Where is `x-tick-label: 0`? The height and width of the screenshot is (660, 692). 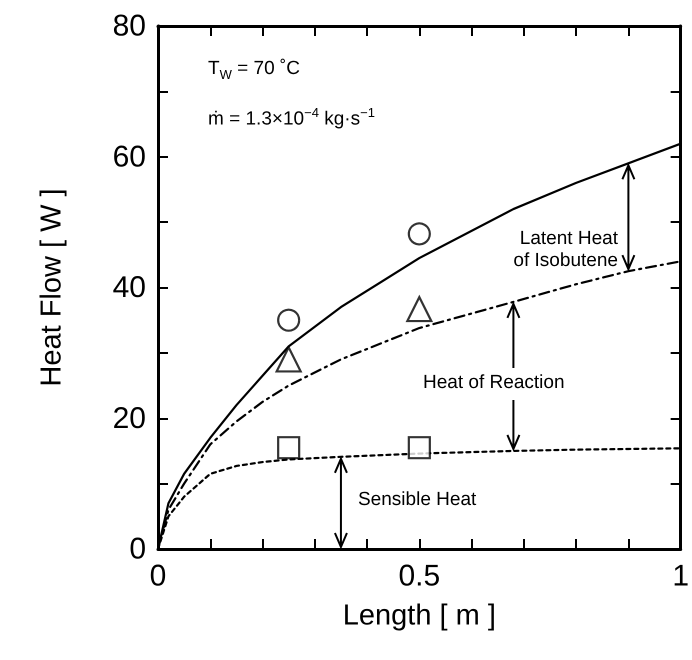 x-tick-label: 0 is located at coordinates (158, 576).